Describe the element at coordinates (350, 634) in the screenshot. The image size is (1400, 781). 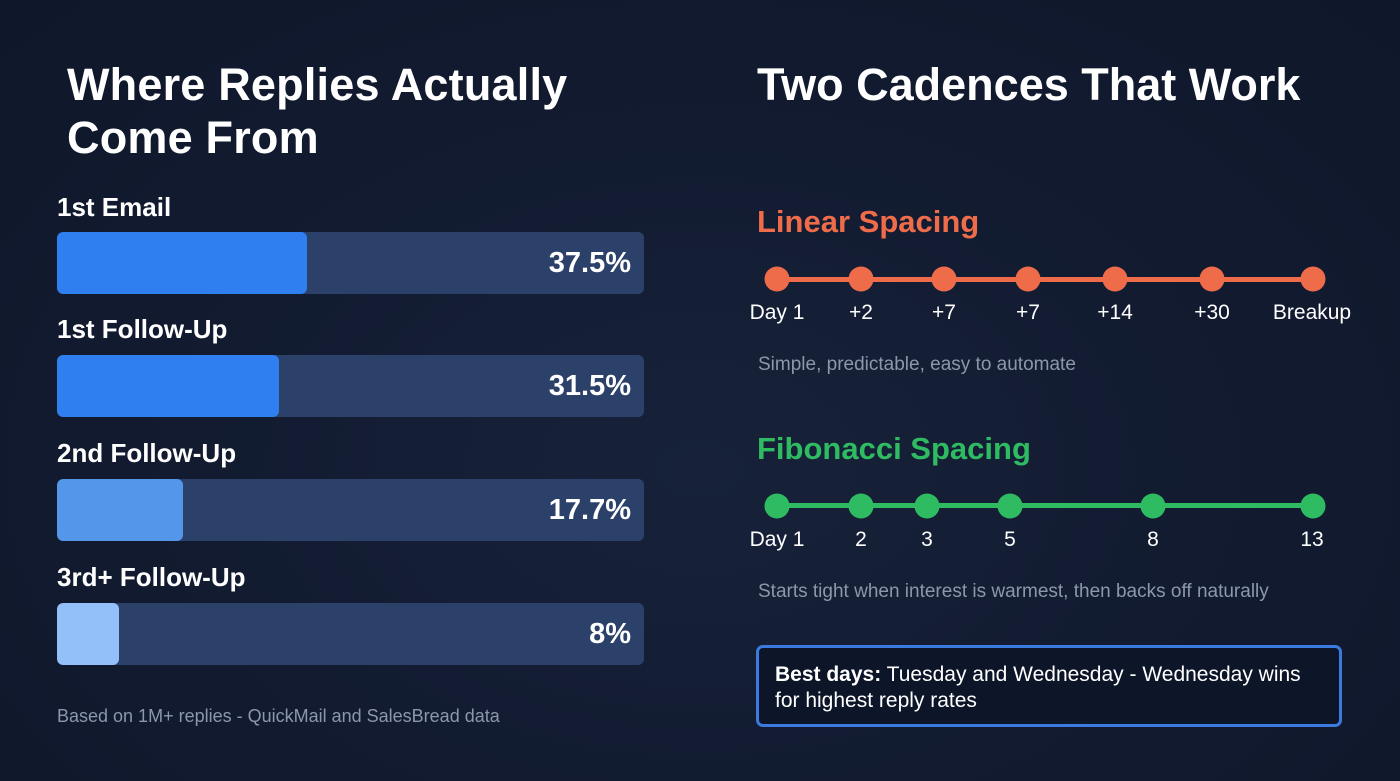
I see `bar-track: 8%` at that location.